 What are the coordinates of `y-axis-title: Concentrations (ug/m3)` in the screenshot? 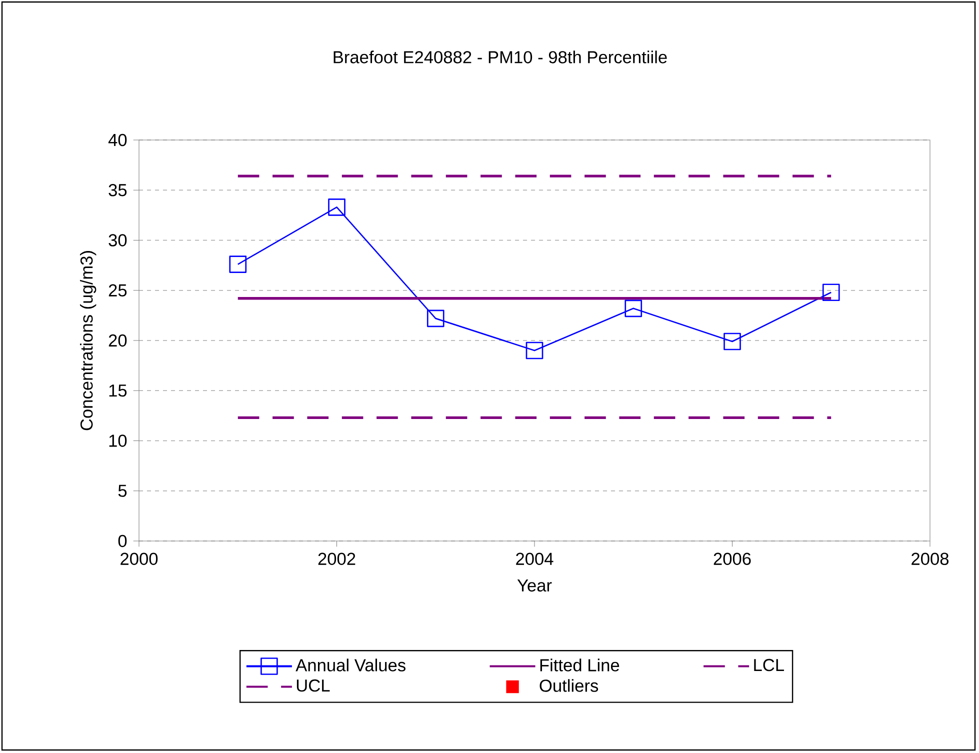 It's located at (88, 340).